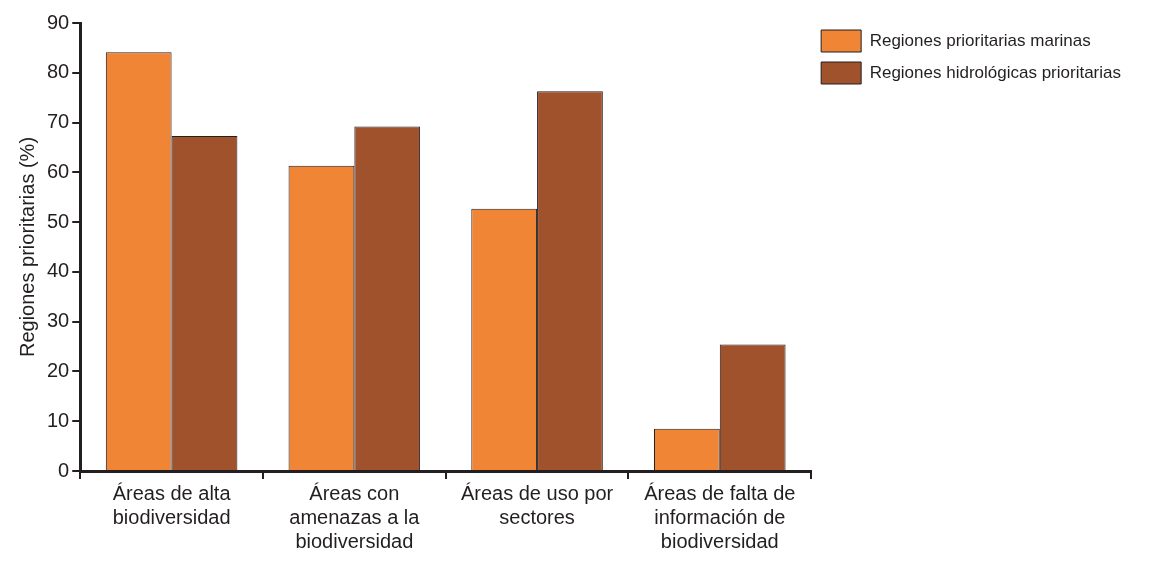 The image size is (1153, 569). I want to click on y-tick-label: 10, so click(58, 419).